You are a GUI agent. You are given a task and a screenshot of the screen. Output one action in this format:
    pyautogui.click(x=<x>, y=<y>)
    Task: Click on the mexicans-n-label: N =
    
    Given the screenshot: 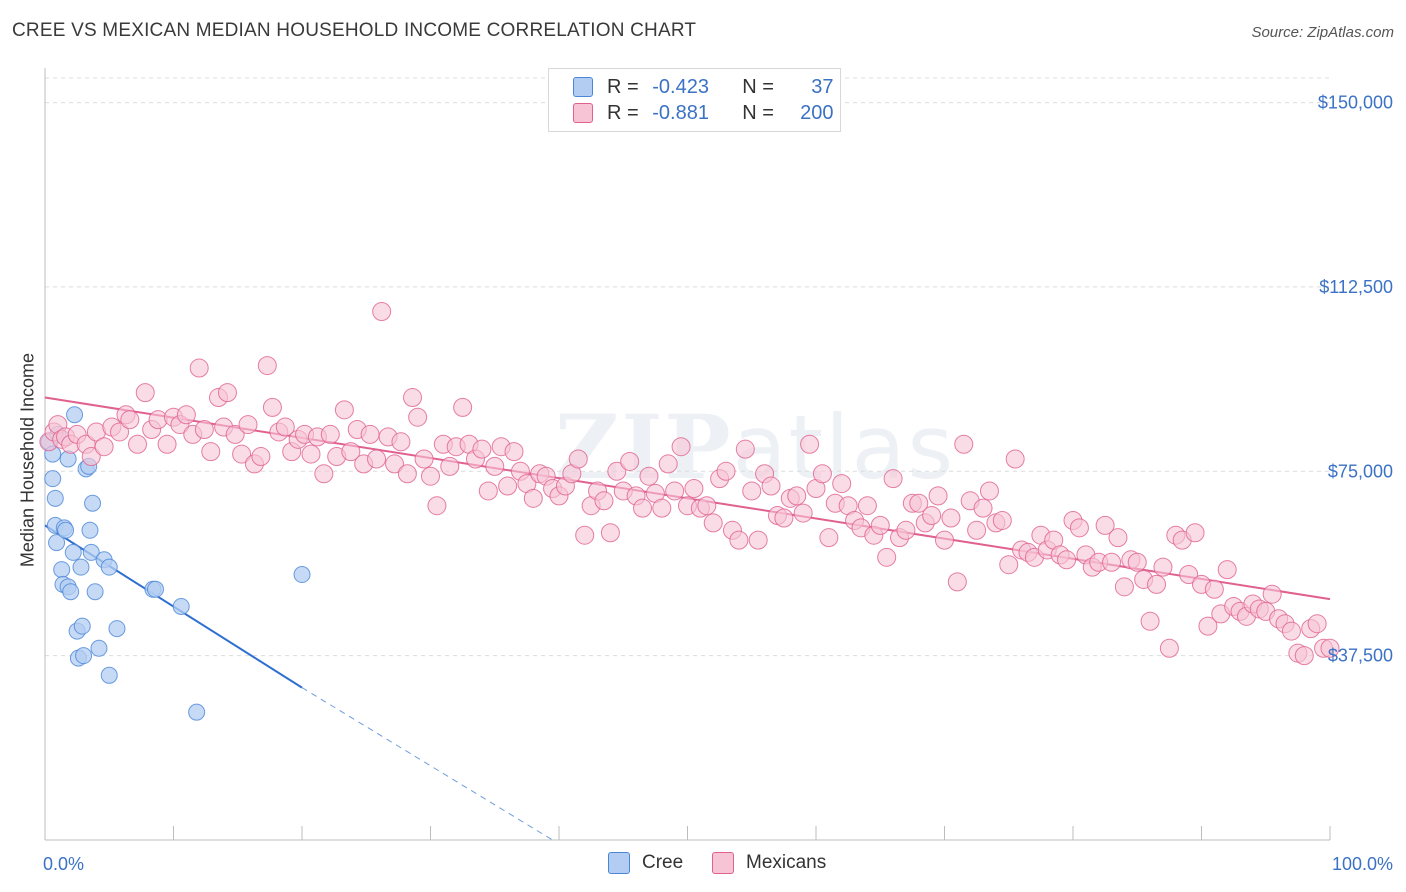 What is the action you would take?
    pyautogui.click(x=761, y=112)
    